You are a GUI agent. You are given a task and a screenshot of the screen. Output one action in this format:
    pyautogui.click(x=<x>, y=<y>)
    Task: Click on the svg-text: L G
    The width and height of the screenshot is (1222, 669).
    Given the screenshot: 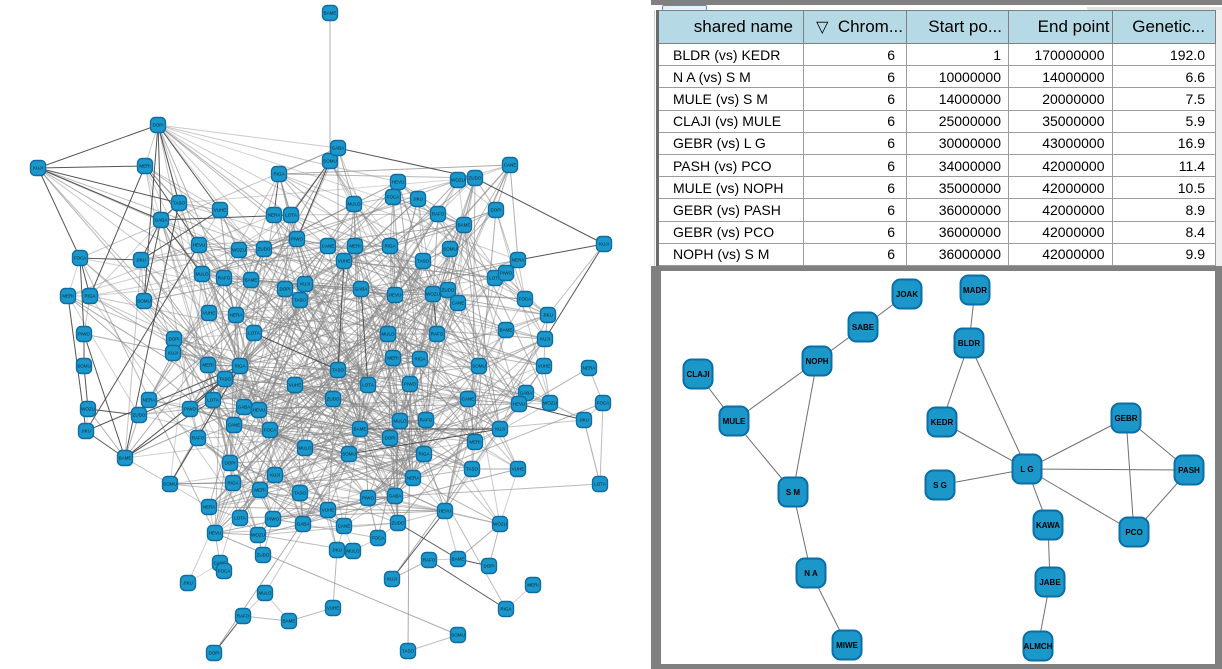 What is the action you would take?
    pyautogui.click(x=1026, y=469)
    